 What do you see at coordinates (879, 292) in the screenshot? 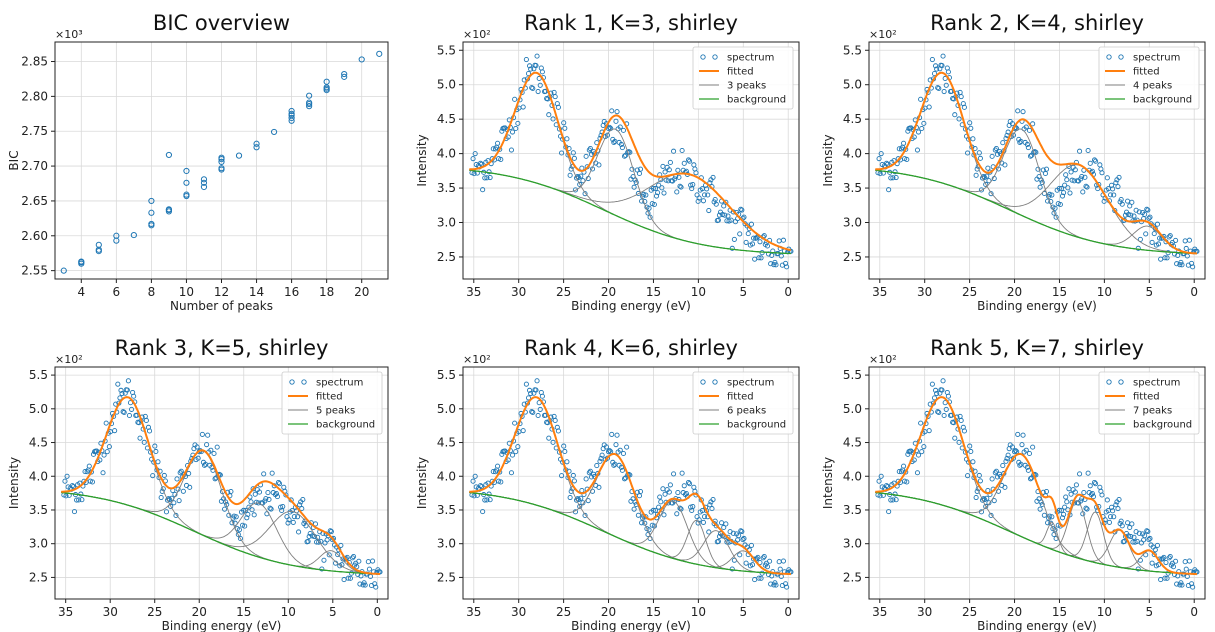
I see `x-tick-label: 35` at bounding box center [879, 292].